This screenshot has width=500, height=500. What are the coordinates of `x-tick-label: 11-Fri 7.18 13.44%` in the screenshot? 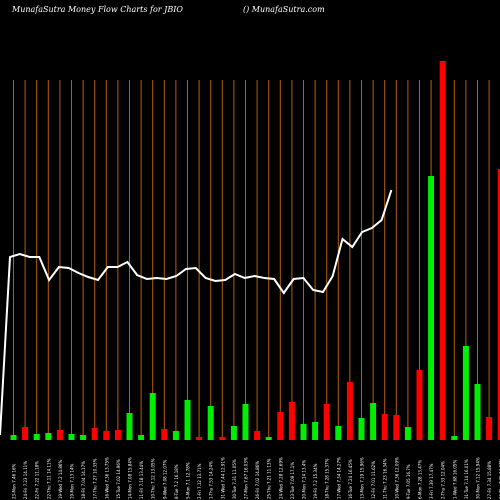 It's located at (141, 480).